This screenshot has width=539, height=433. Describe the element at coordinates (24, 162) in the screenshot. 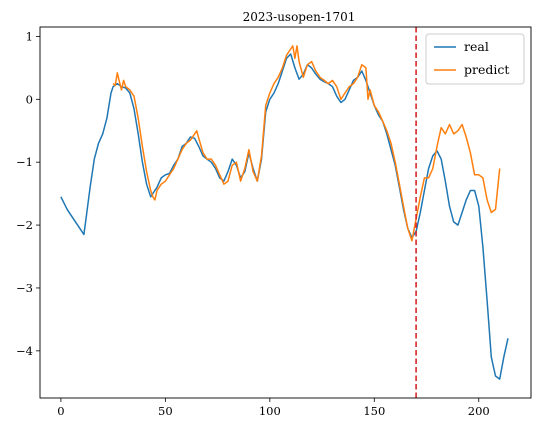

I see `y-tick-label: −1` at that location.